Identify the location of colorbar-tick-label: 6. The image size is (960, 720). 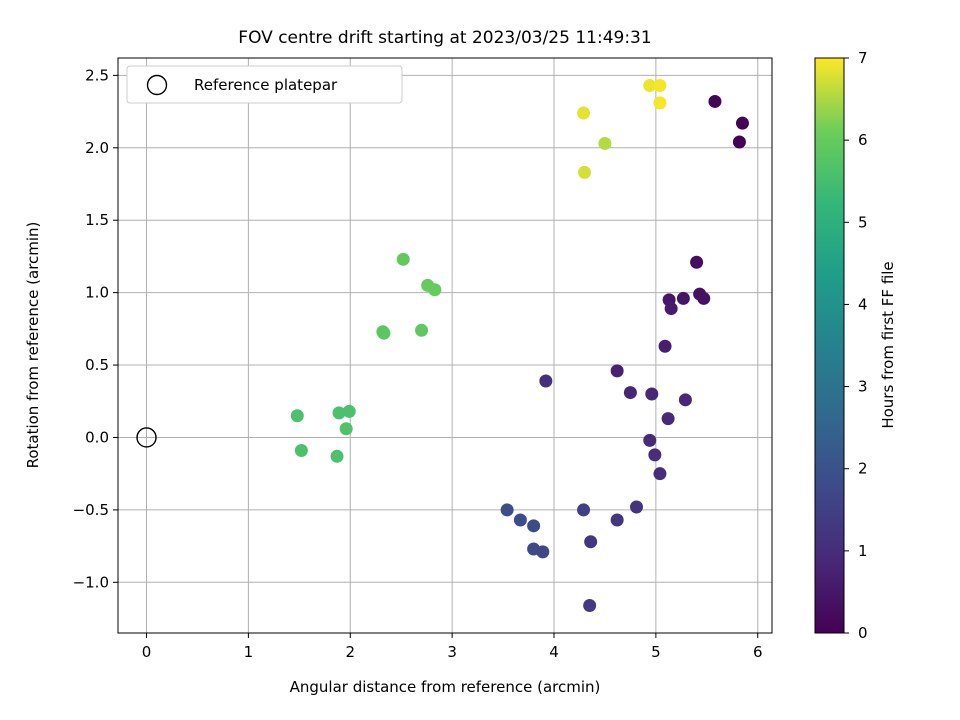
(863, 140).